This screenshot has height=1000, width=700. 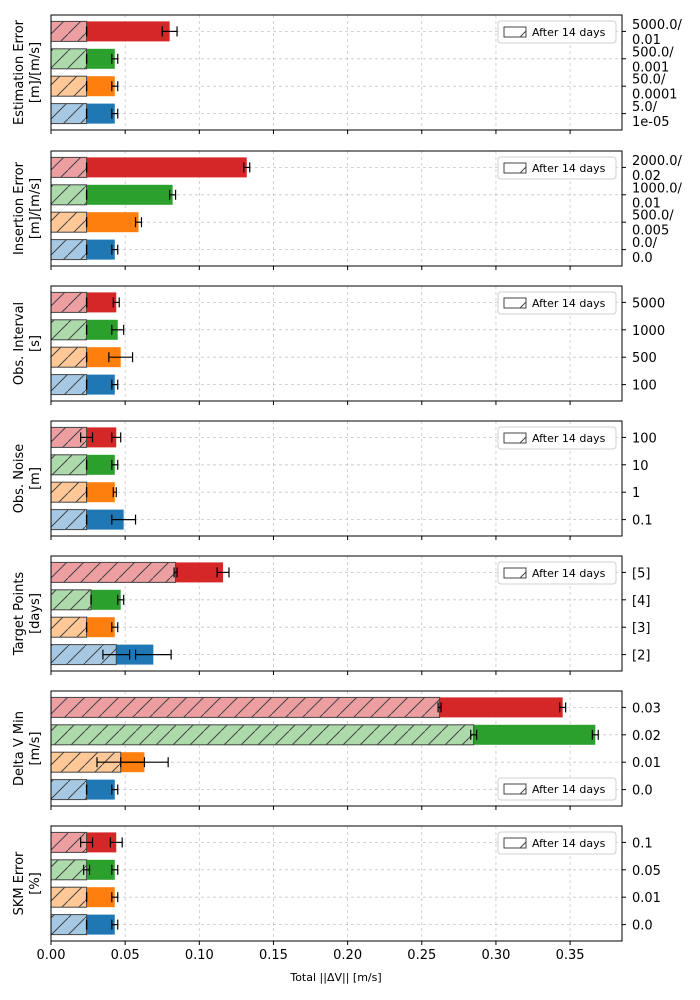 What do you see at coordinates (273, 955) in the screenshot?
I see `x-tick-label-3: 0.15` at bounding box center [273, 955].